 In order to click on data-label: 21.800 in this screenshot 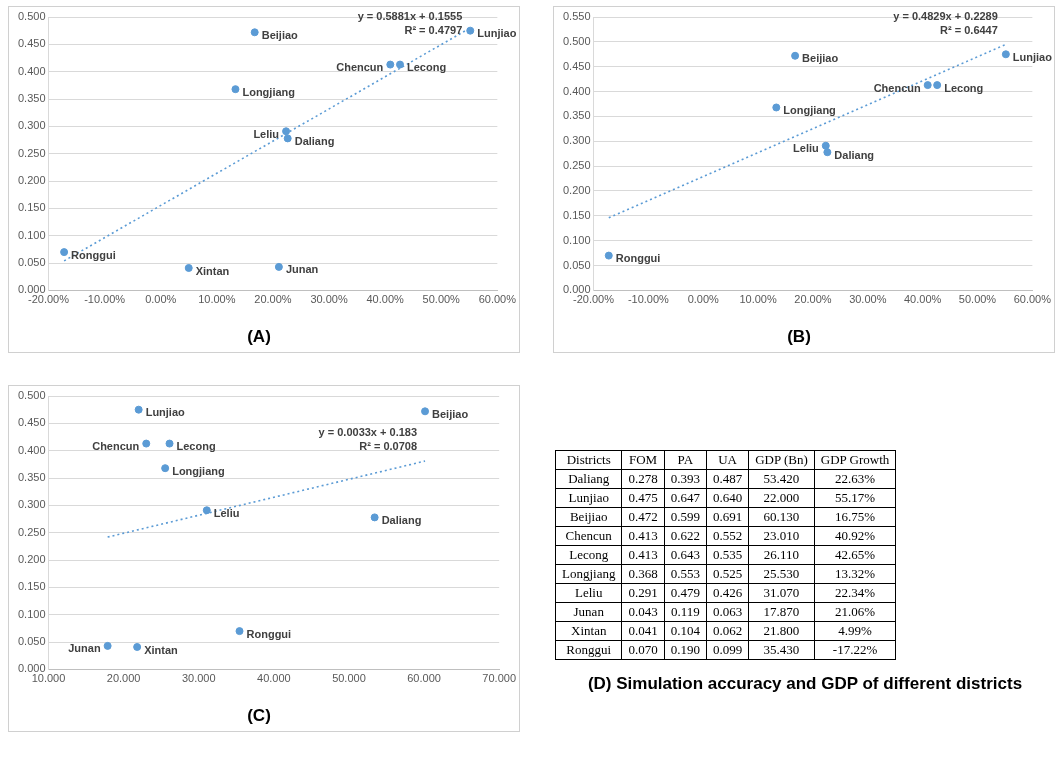, I will do `click(781, 631)`.